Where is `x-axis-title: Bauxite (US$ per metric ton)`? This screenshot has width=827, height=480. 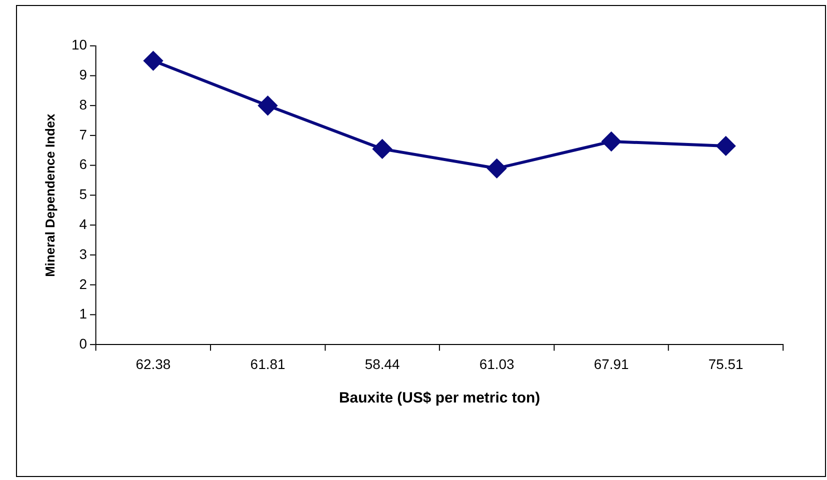
x-axis-title: Bauxite (US$ per metric ton) is located at coordinates (439, 397).